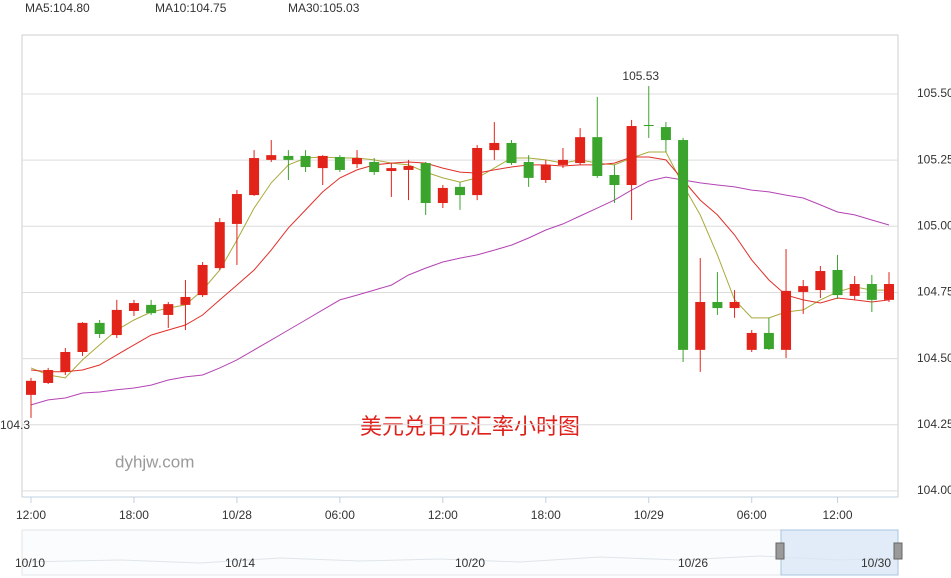 The image size is (951, 578). Describe the element at coordinates (470, 563) in the screenshot. I see `navigator-label: 10/20` at that location.